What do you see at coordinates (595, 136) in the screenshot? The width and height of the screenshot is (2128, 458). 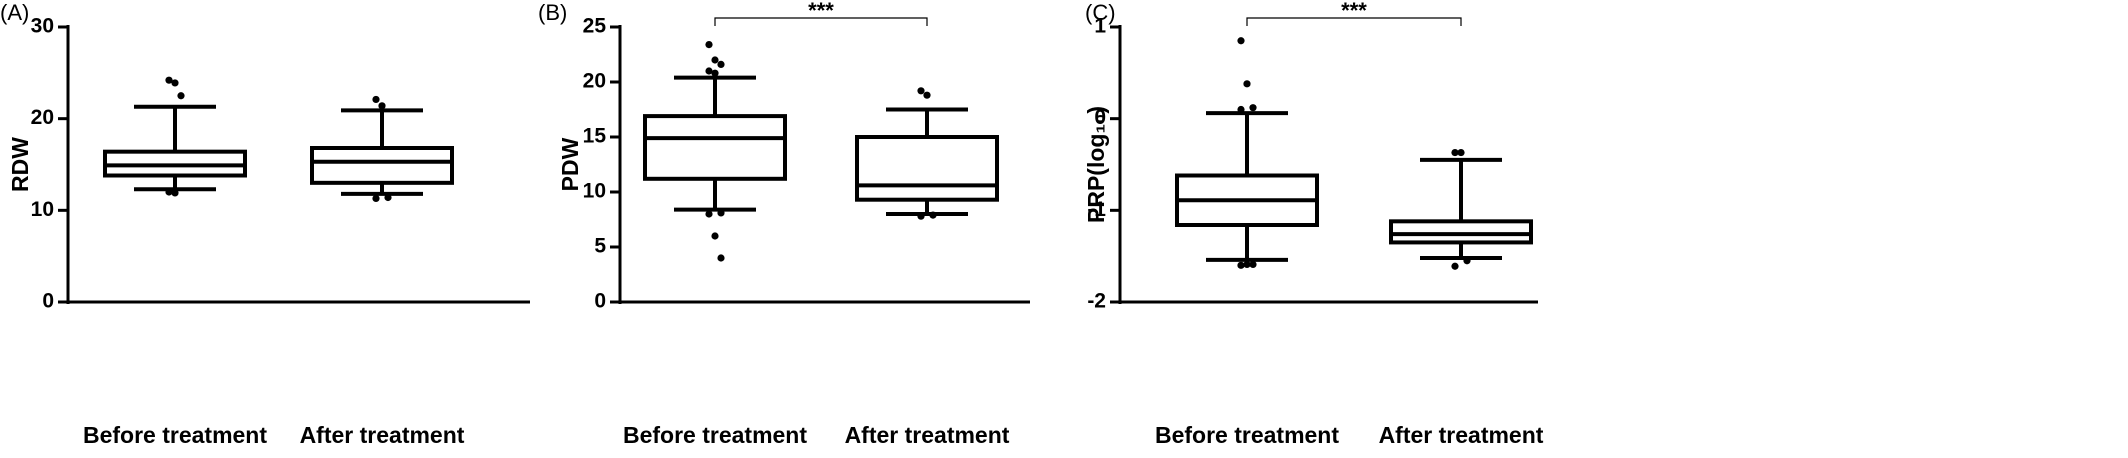 I see `y-tick-label: 15` at bounding box center [595, 136].